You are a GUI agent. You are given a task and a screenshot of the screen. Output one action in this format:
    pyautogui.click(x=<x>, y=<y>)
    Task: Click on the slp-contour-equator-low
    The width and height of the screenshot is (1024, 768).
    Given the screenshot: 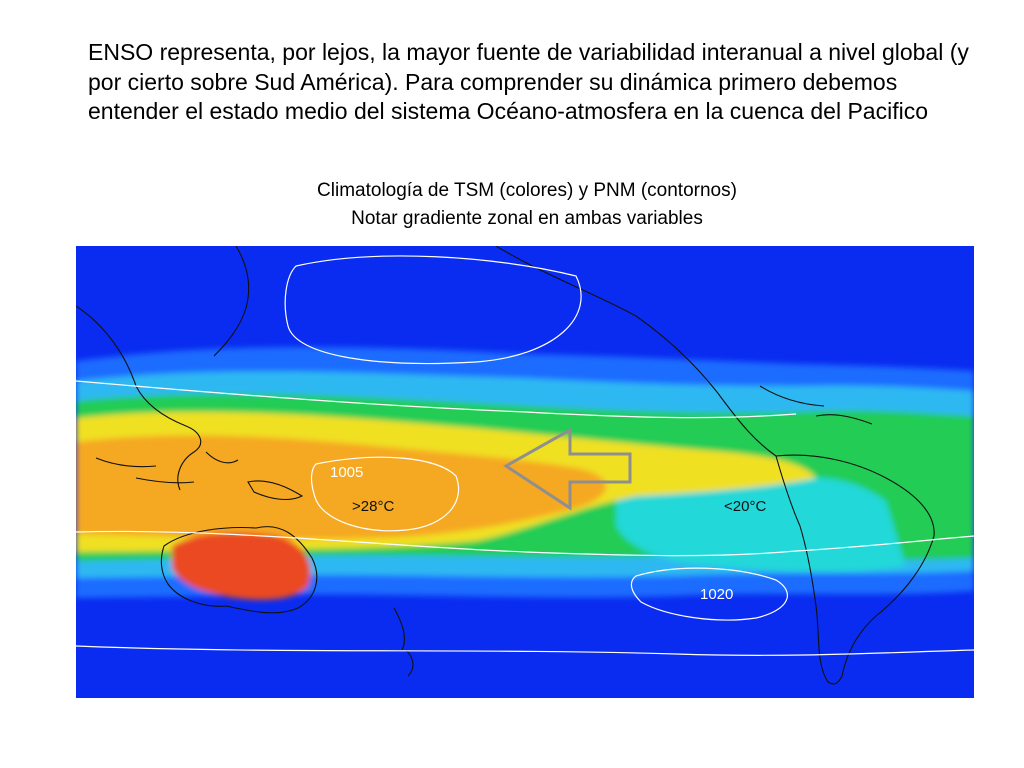 What is the action you would take?
    pyautogui.click(x=385, y=494)
    